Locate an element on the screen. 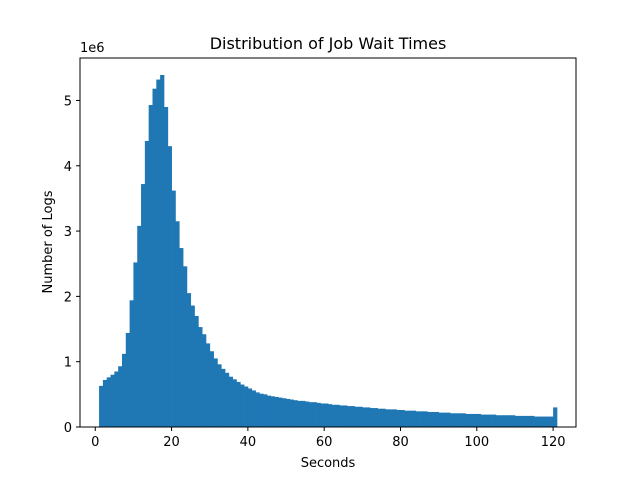 The height and width of the screenshot is (480, 640). x-tick-label: 100 is located at coordinates (476, 442).